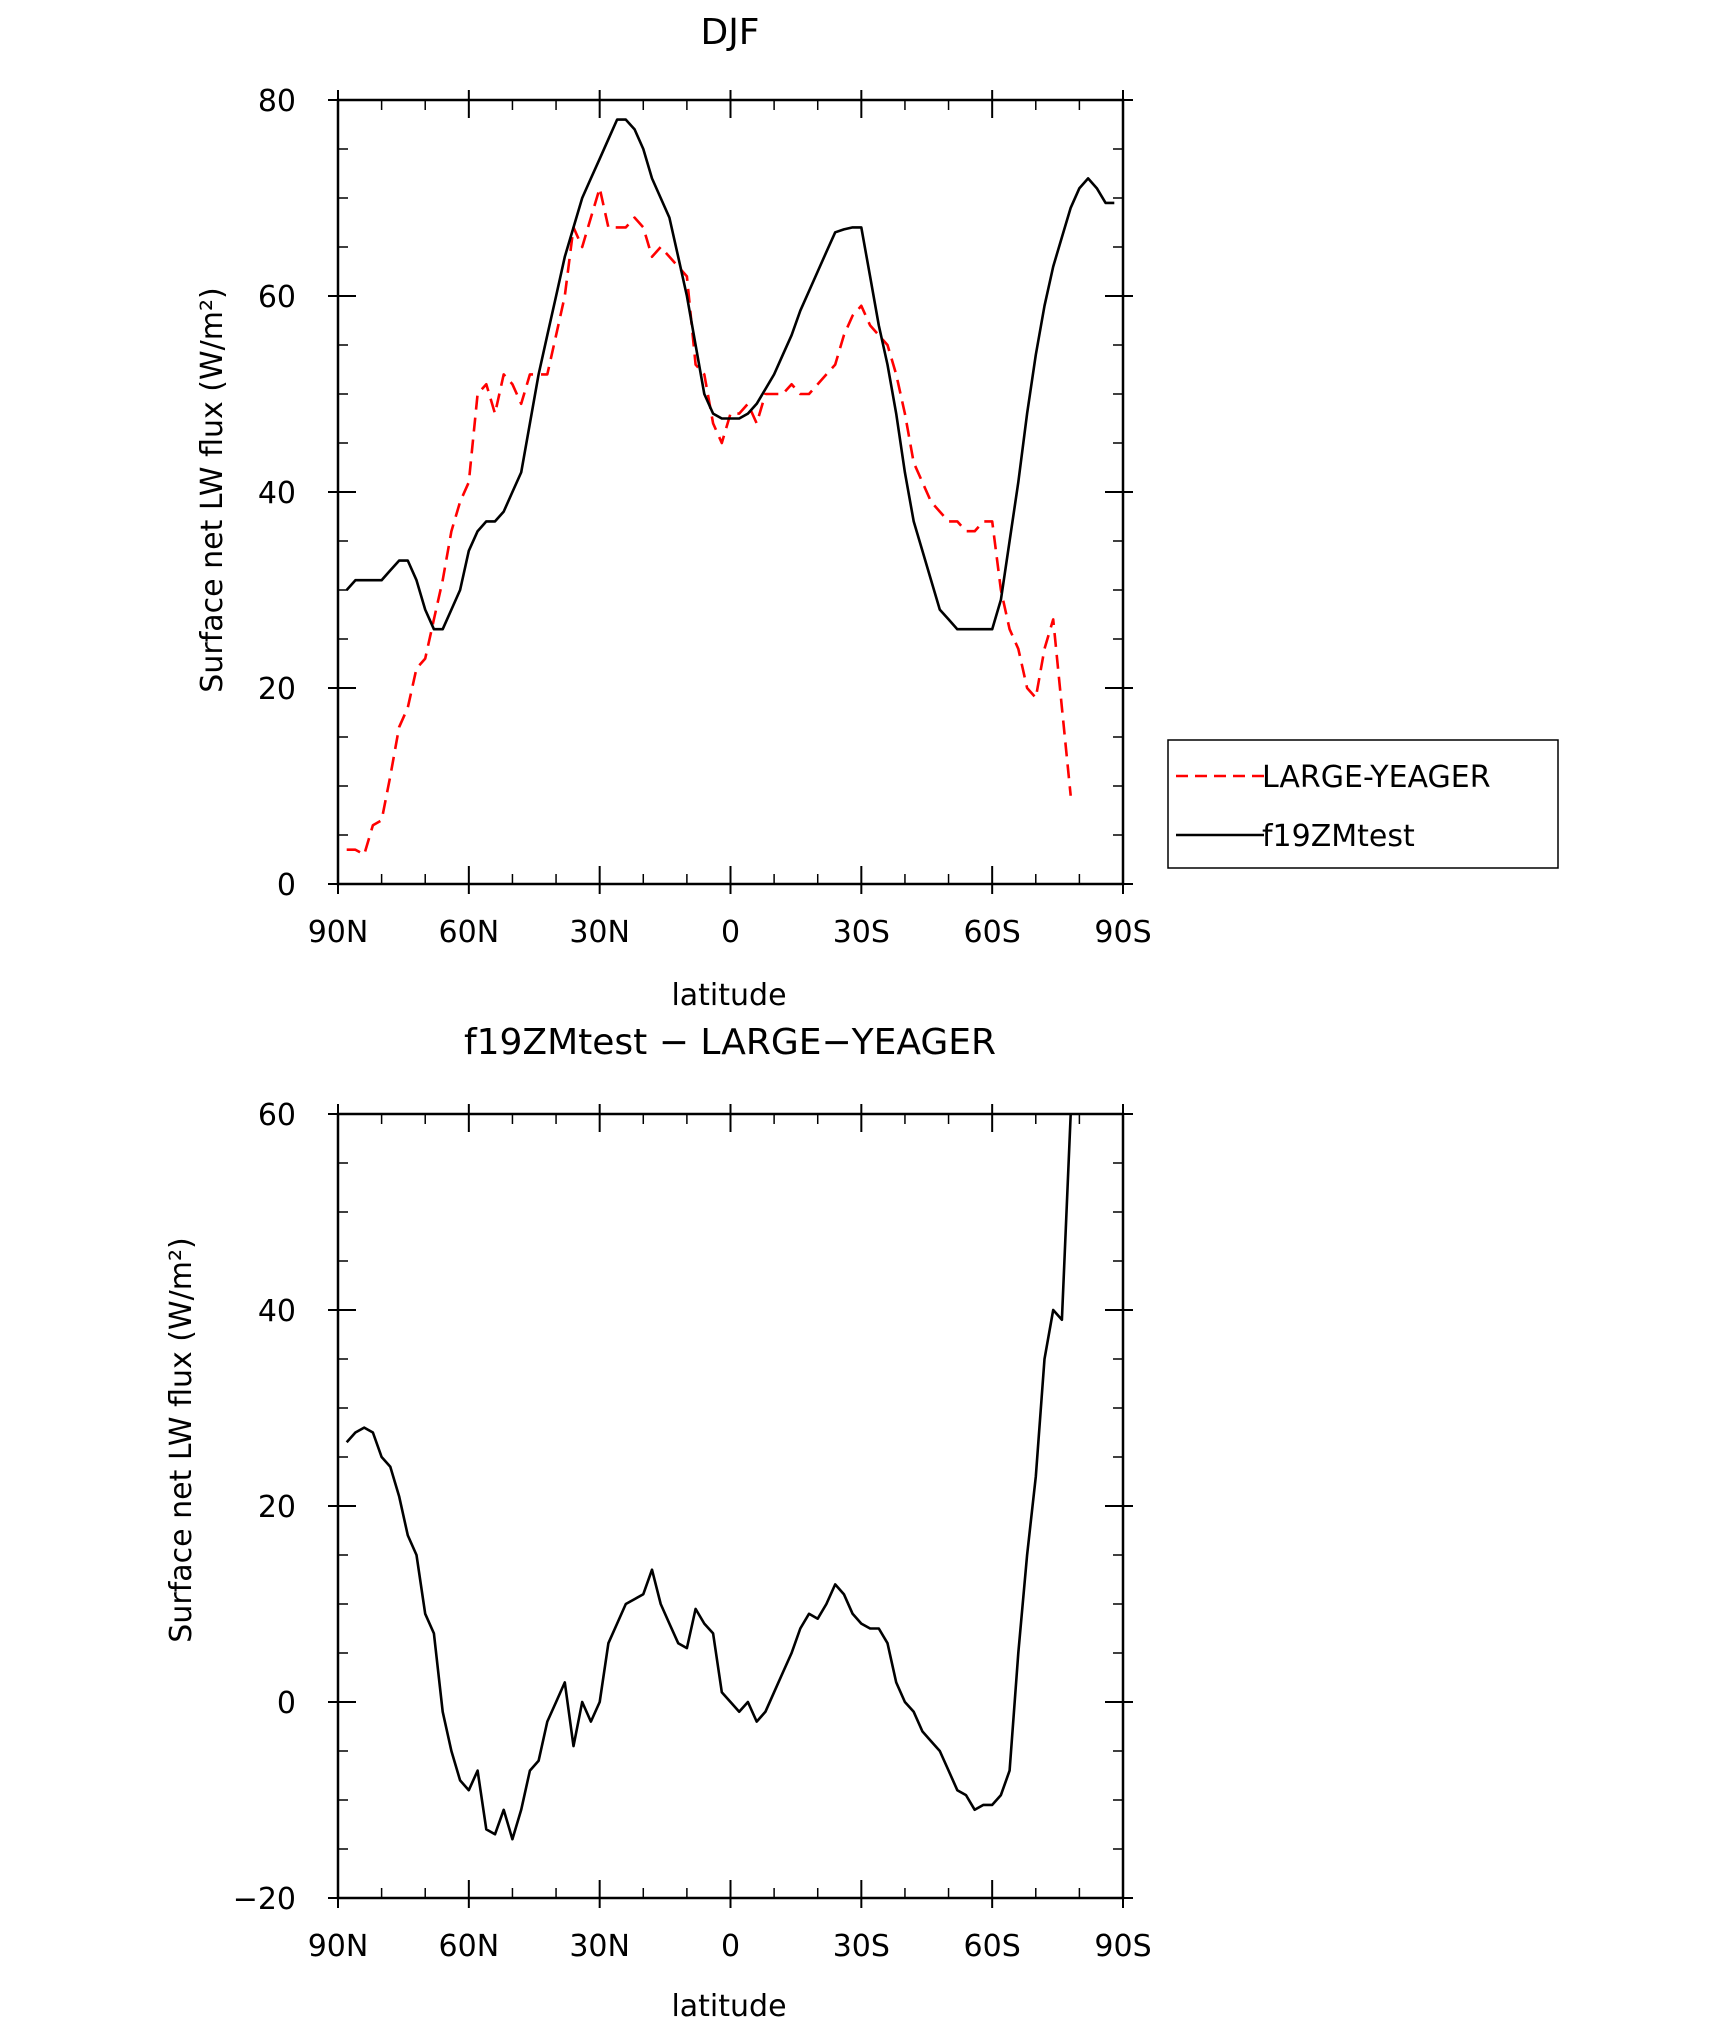 Image resolution: width=1710 pixels, height=2021 pixels. What do you see at coordinates (728, 2005) in the screenshot?
I see `bottom-chart-xlabel: latitude` at bounding box center [728, 2005].